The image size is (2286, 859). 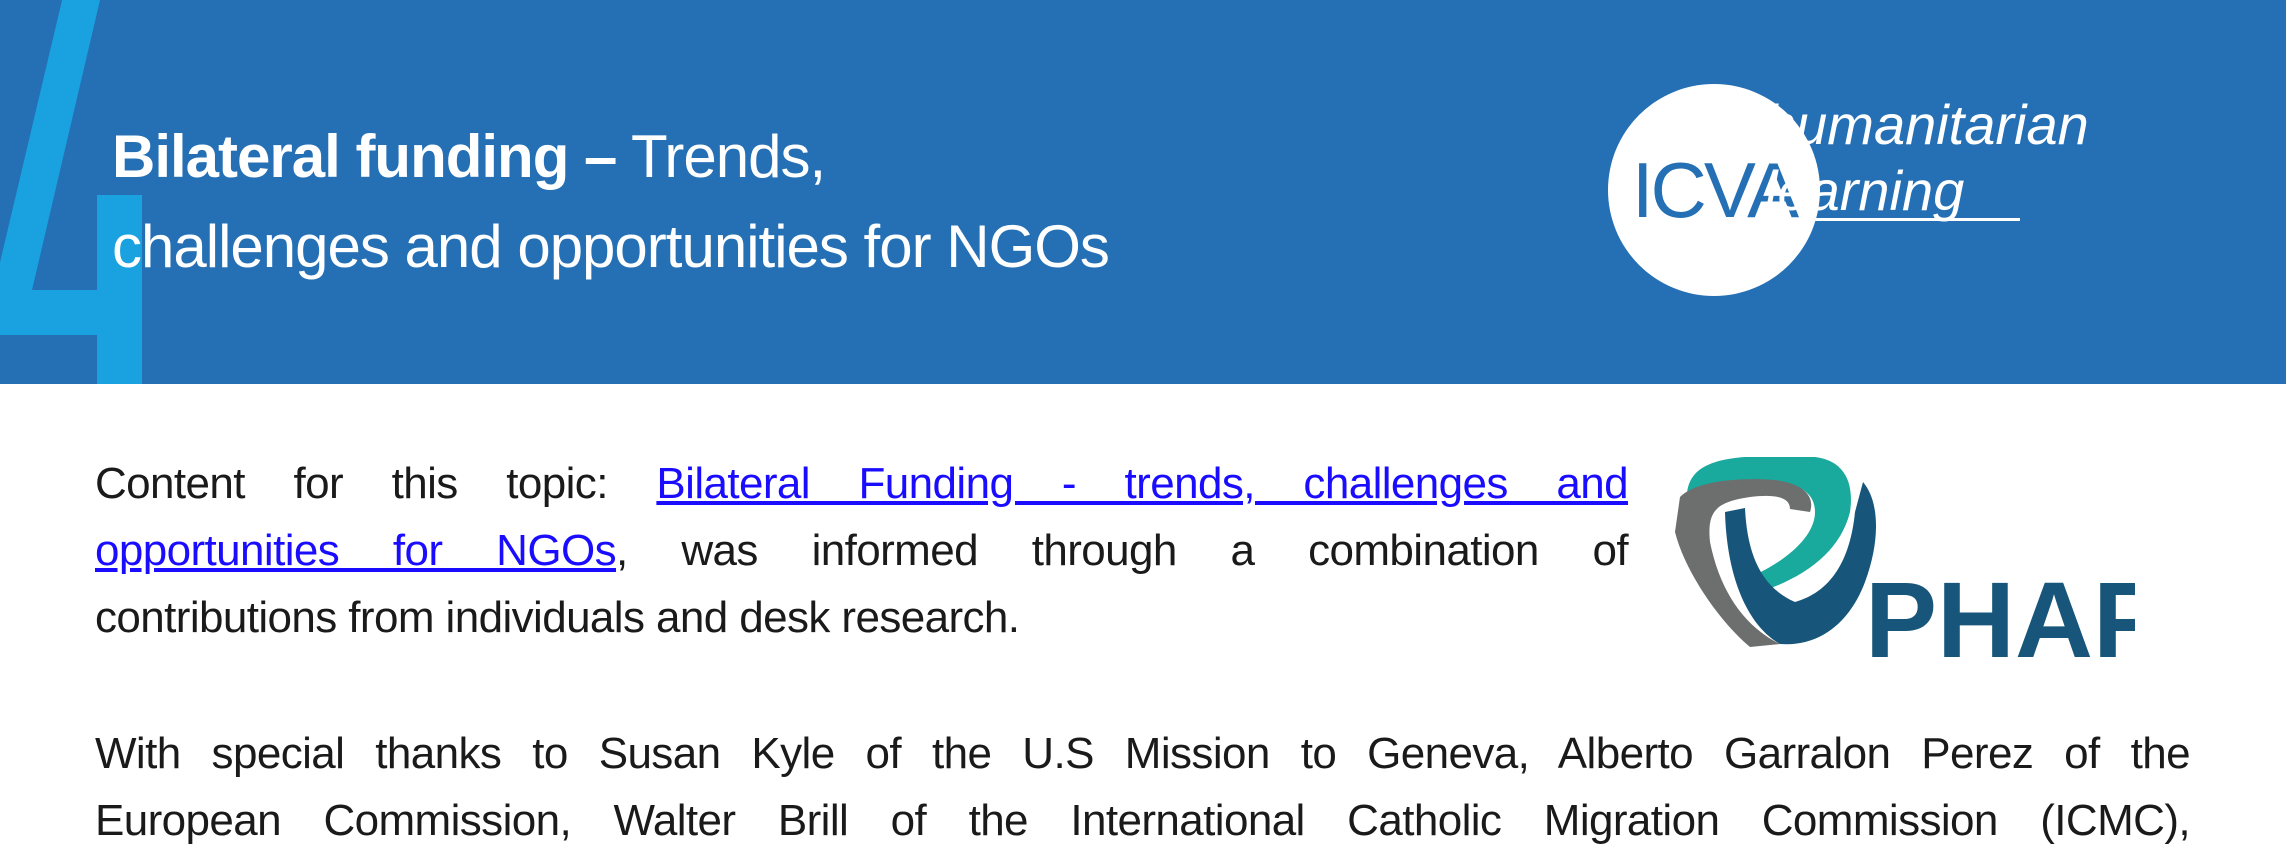 I want to click on title-line2: challenges and opportunities for NGOs, so click(x=611, y=246).